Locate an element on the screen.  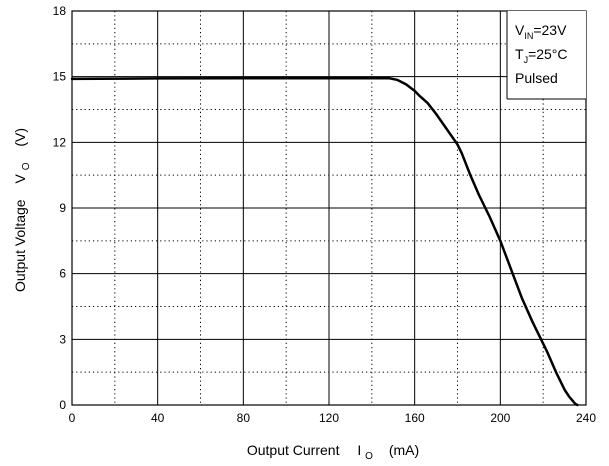
legend-background is located at coordinates (546, 55).